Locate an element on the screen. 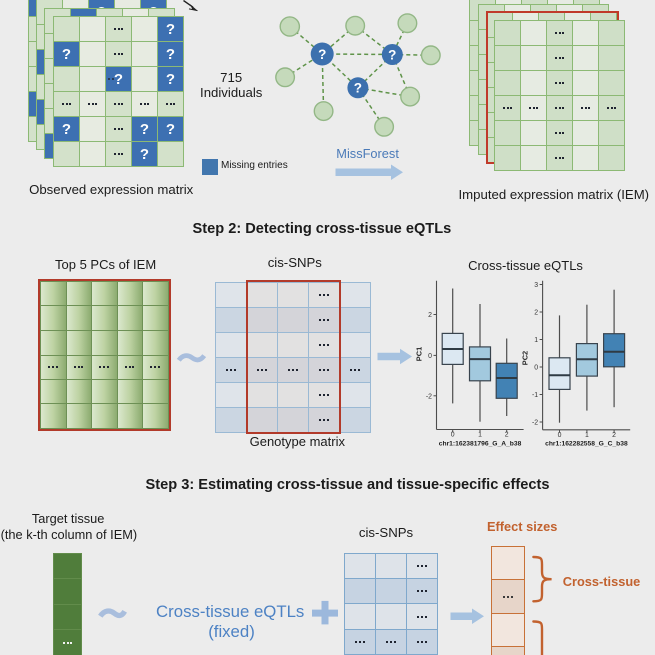 Image resolution: width=655 pixels, height=655 pixels. svg-text: PC1 is located at coordinates (419, 354).